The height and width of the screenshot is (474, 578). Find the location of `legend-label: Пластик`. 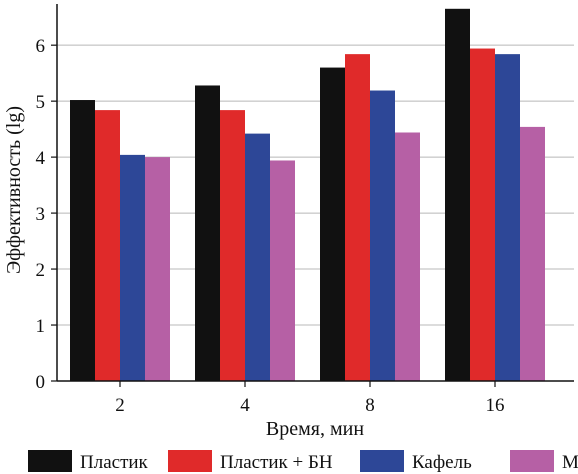

legend-label: Пластик is located at coordinates (114, 462).